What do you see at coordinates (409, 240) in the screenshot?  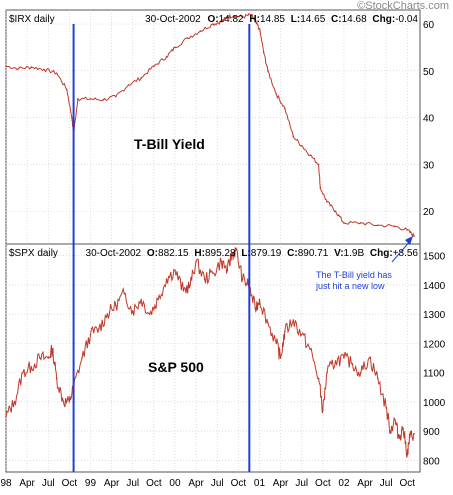 I see `annotation-arrow-head` at bounding box center [409, 240].